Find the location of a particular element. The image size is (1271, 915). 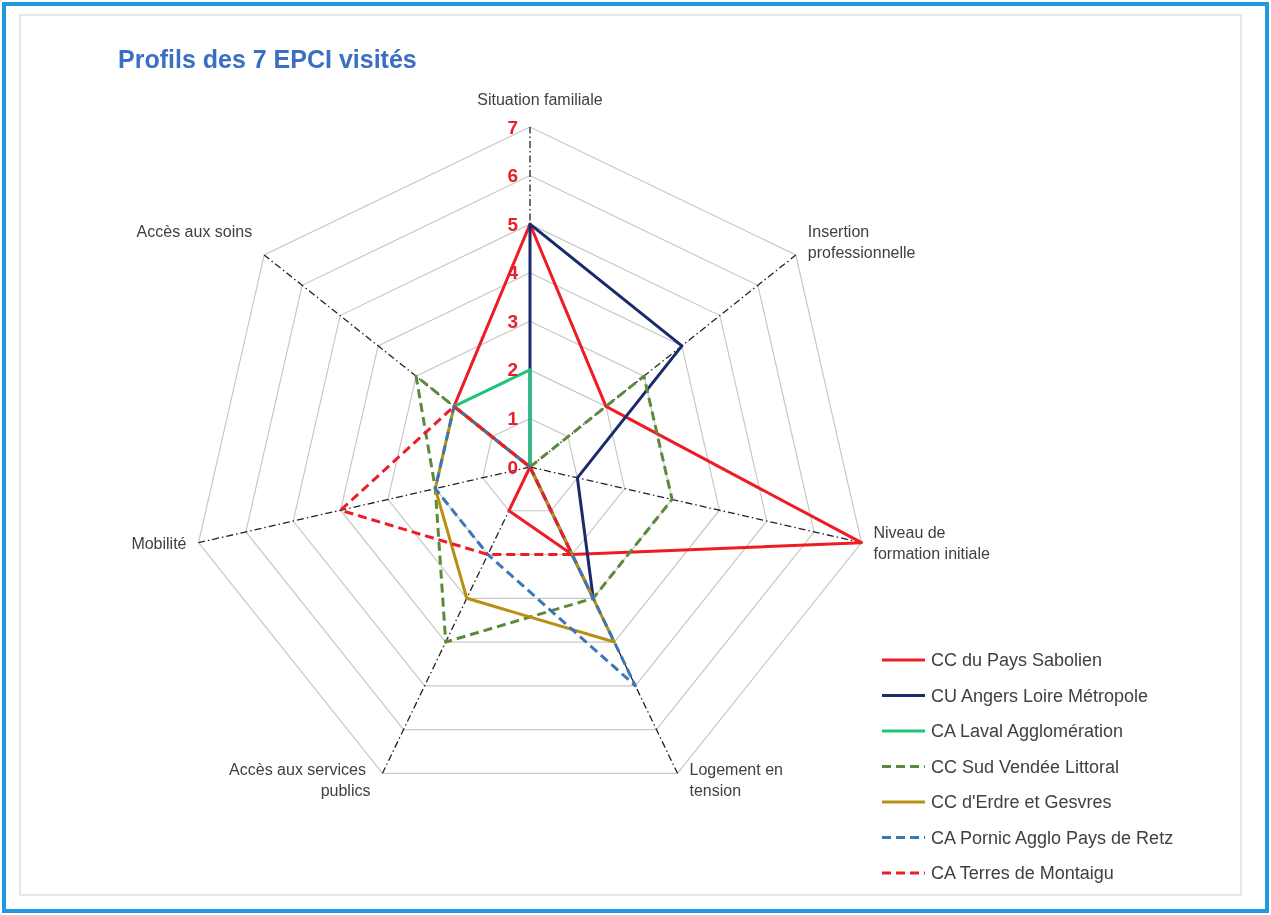

y-tick-label: 7 is located at coordinates (512, 127).